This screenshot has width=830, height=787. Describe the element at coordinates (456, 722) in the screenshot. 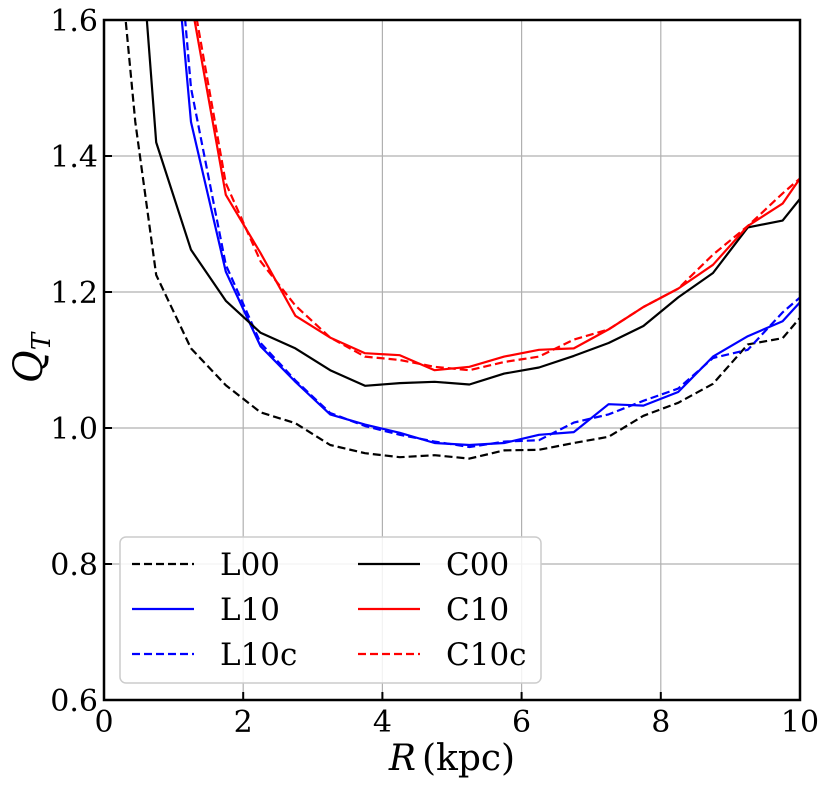

I see `x-tick-labels: 0 2 4 6 8 10` at that location.